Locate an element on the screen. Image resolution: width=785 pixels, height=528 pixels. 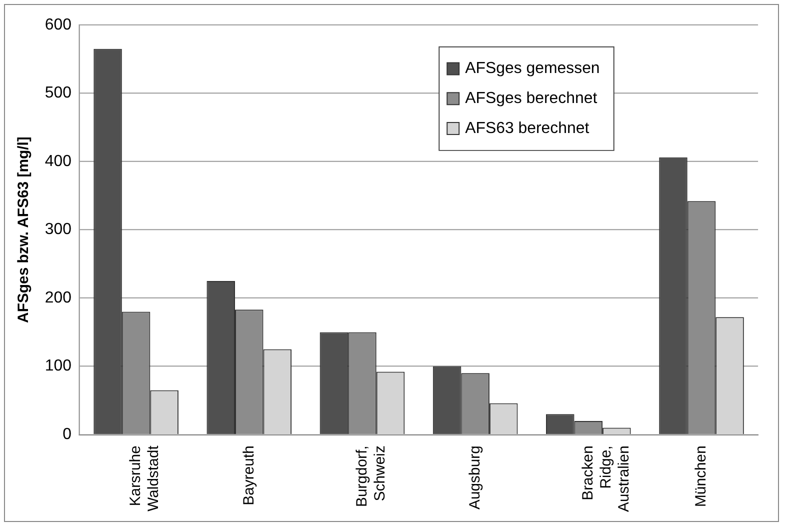
y-tick-label: 0 is located at coordinates (67, 435).